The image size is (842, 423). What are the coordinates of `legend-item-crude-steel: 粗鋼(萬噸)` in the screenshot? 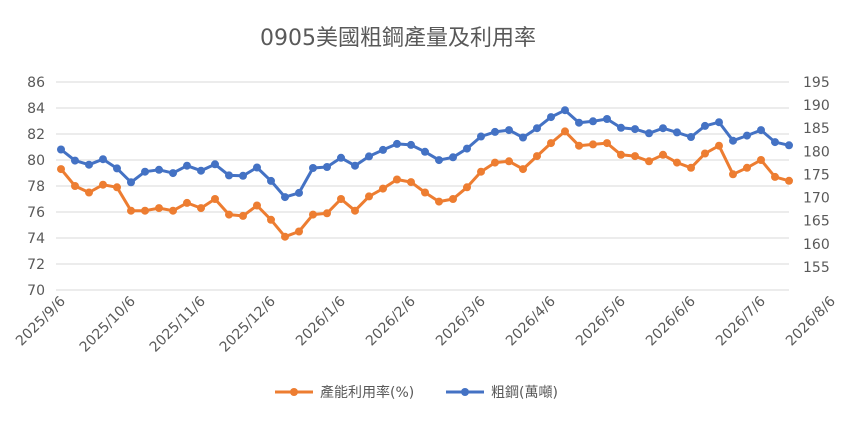 It's located at (502, 393).